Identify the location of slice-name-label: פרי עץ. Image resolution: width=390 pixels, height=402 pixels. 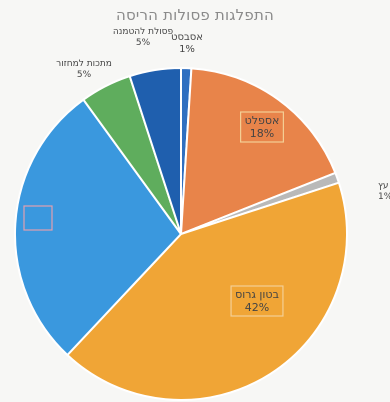
(384, 186).